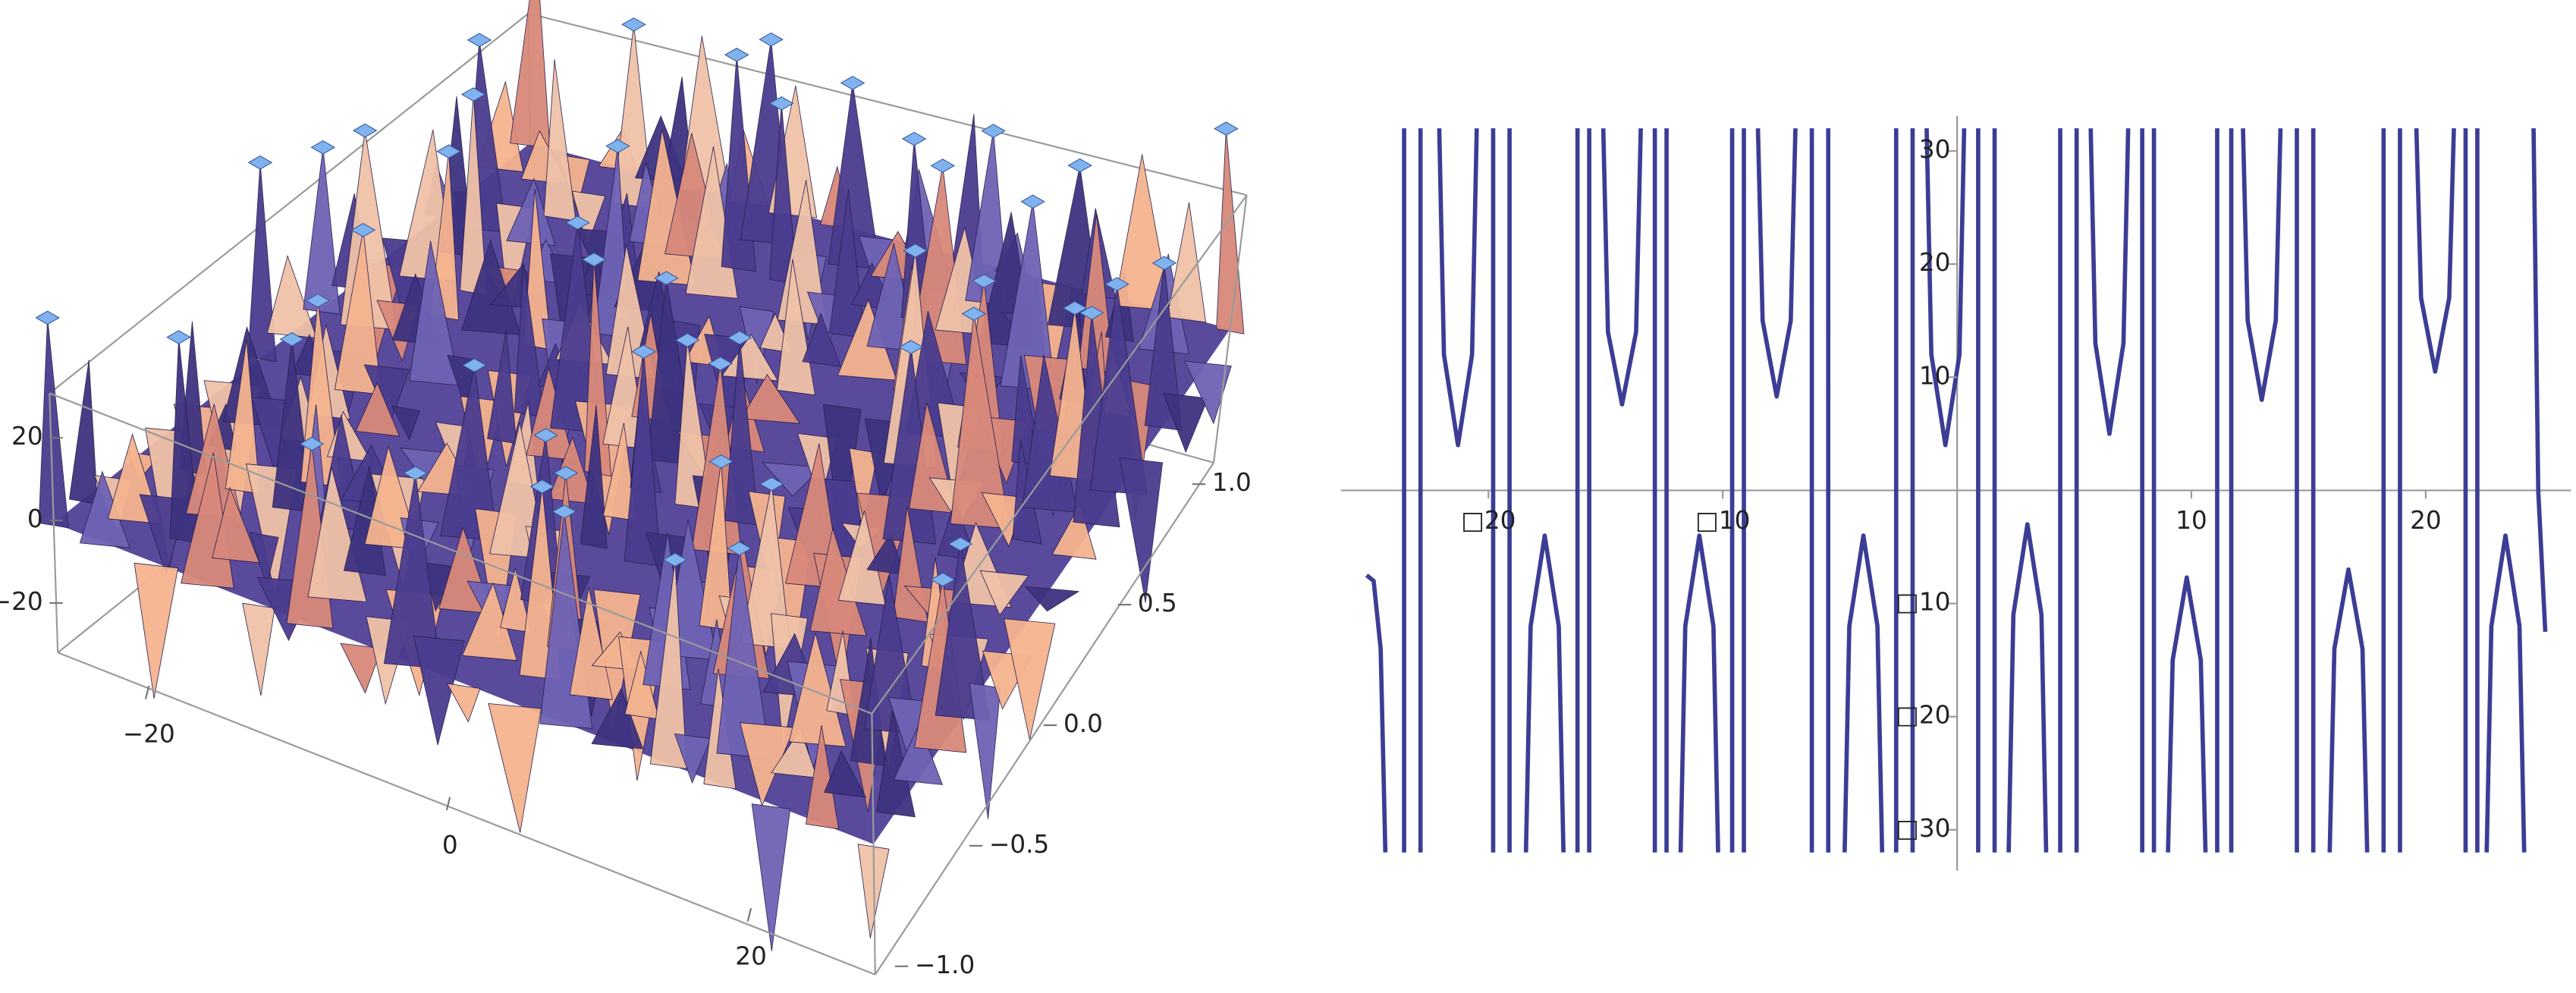 The height and width of the screenshot is (993, 2576). I want to click on y-tick-label: □20, so click(1923, 715).